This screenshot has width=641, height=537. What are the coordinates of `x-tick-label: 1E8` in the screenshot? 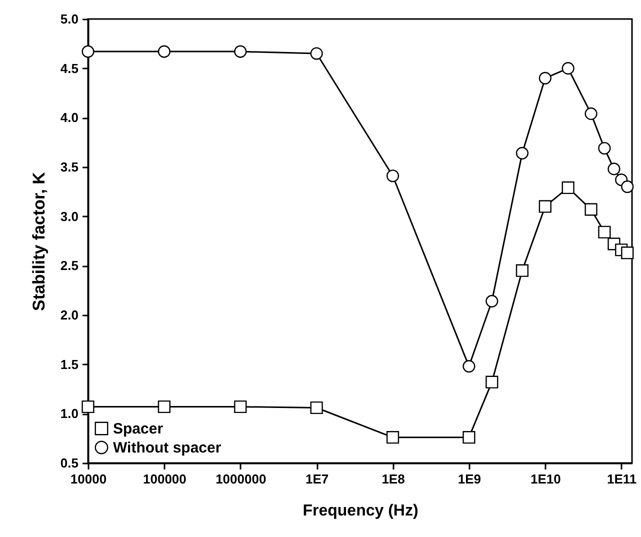 It's located at (393, 479).